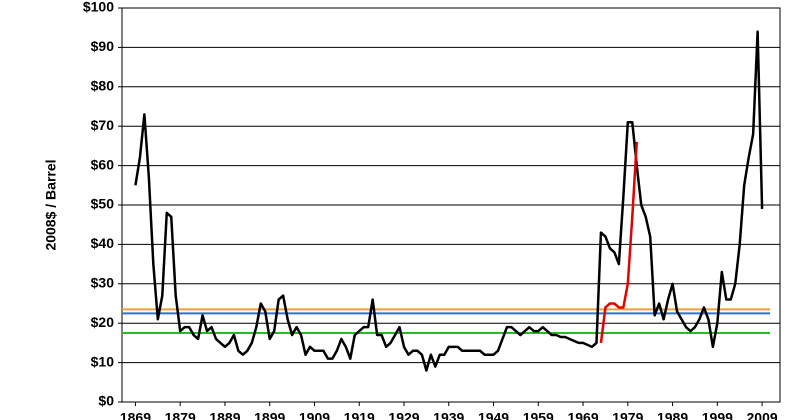  I want to click on y-tick-label: $100, so click(98, 7).